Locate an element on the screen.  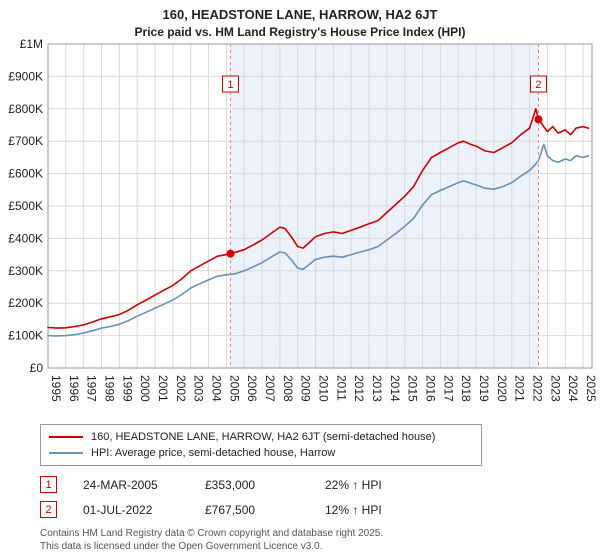
sale-2-price: £767,500 is located at coordinates (230, 509).